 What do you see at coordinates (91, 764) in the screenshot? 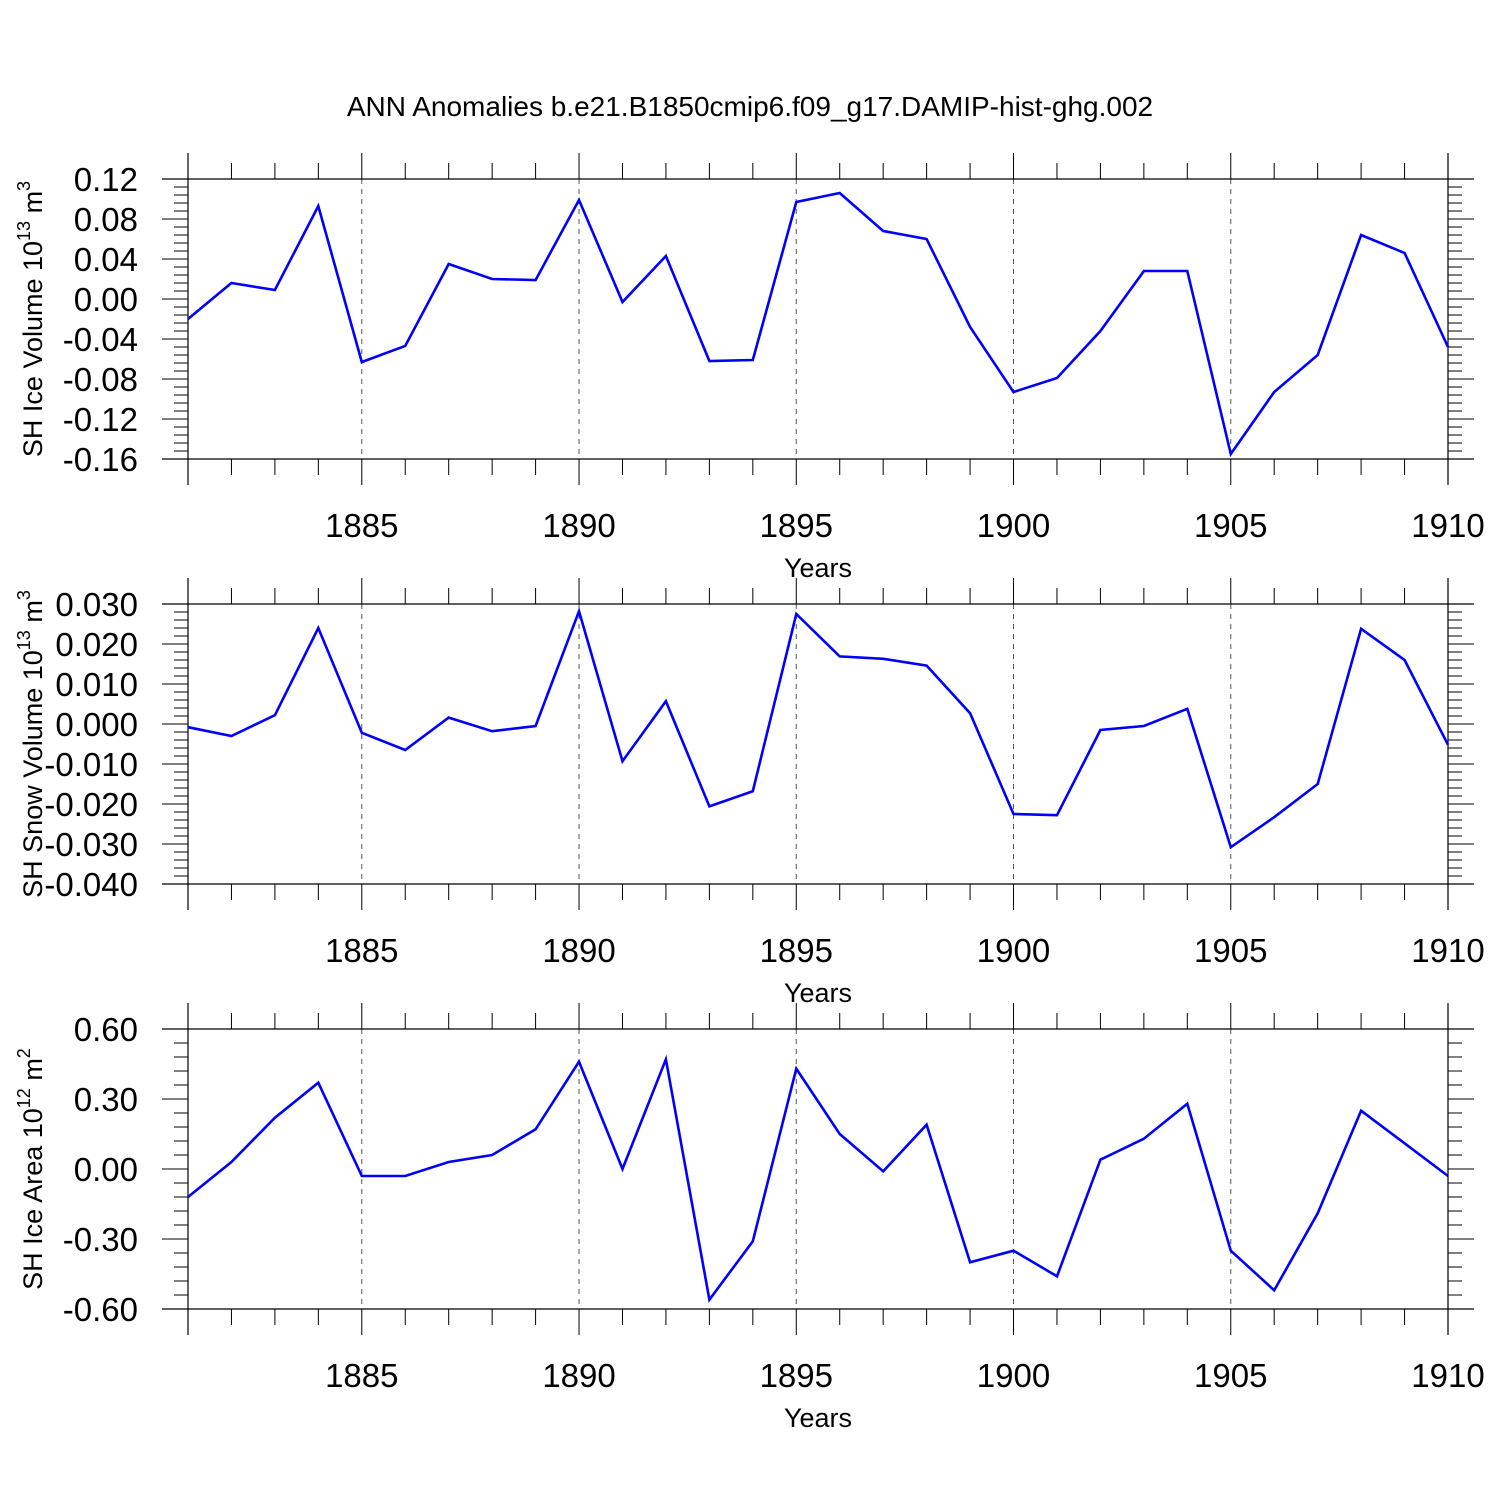
I see `y-tick-label: -0.010` at bounding box center [91, 764].